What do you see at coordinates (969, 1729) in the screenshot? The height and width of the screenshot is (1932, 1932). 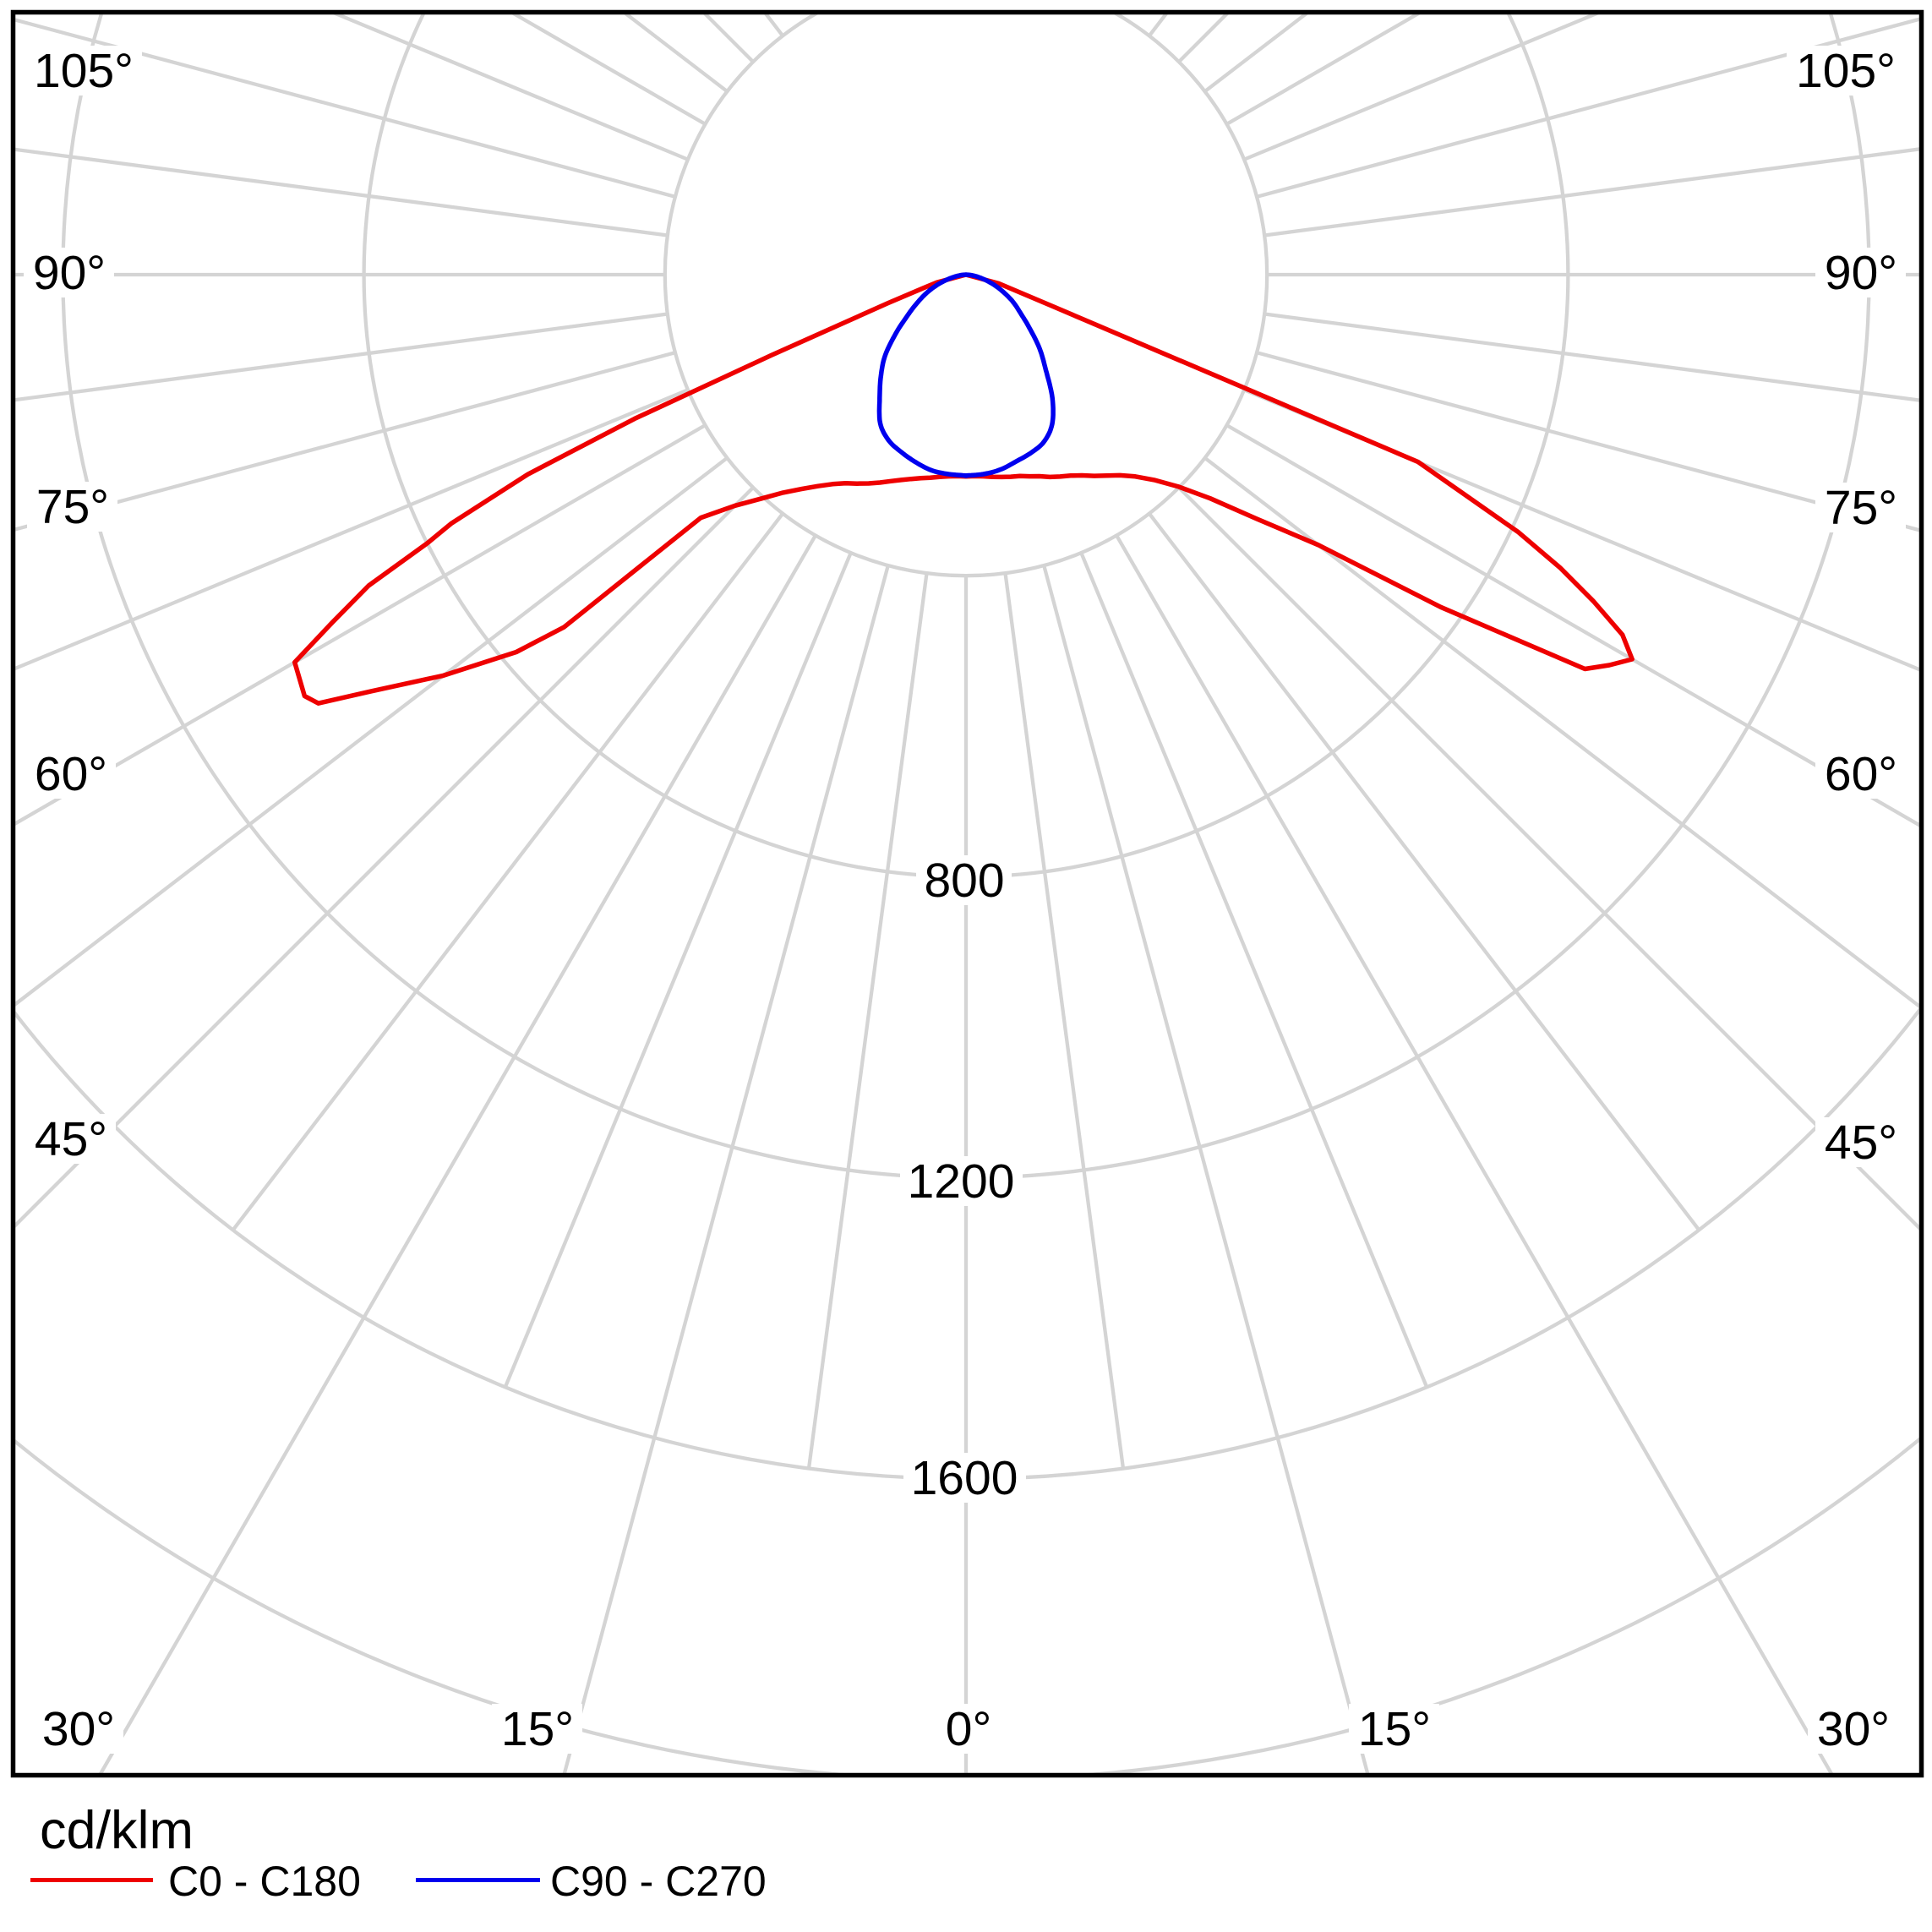 I see `svg-text: 0°` at bounding box center [969, 1729].